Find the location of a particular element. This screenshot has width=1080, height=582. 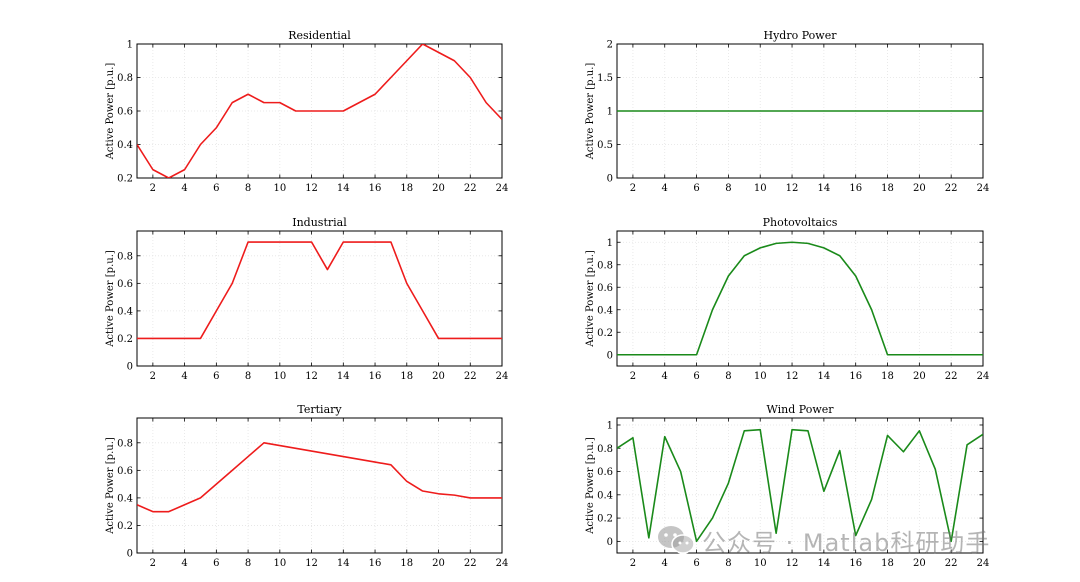

chart-title: Wind Power is located at coordinates (800, 409).